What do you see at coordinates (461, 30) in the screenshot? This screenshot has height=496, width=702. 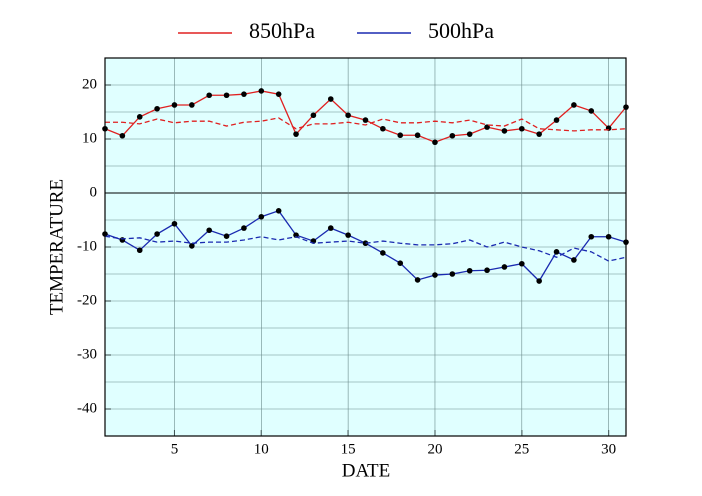 I see `legend-label: 500hPa` at bounding box center [461, 30].